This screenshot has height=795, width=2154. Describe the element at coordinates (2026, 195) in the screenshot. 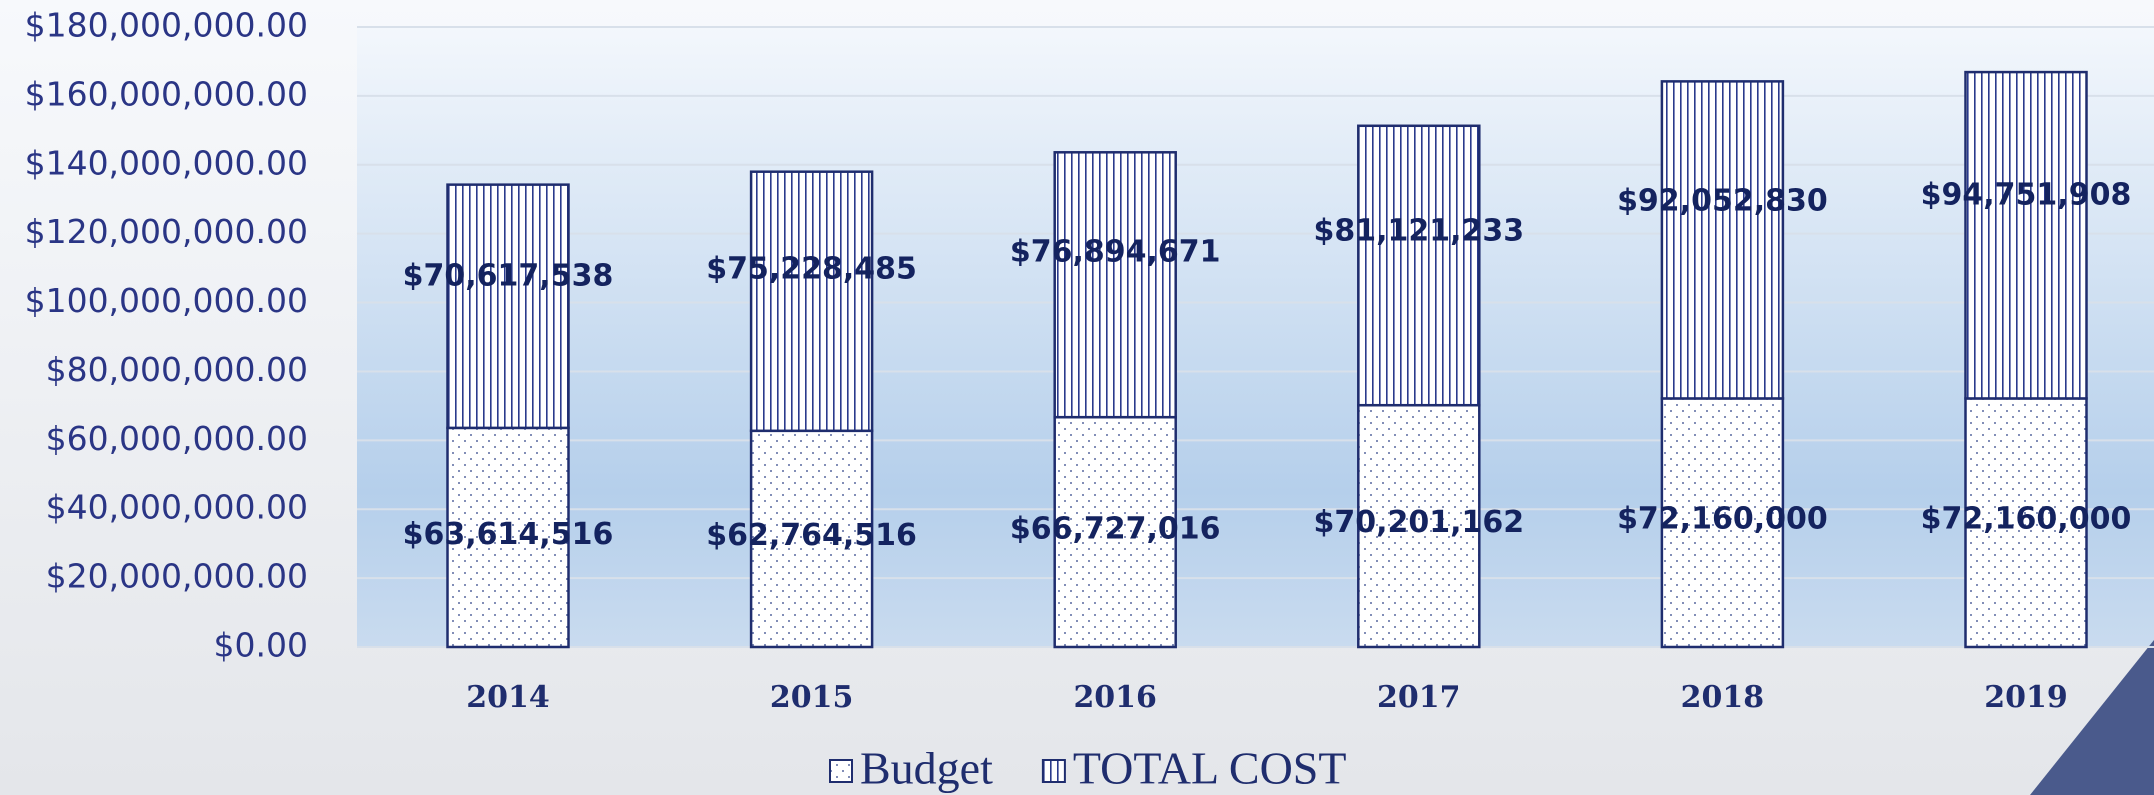

I see `data-label: $94,751,908` at that location.